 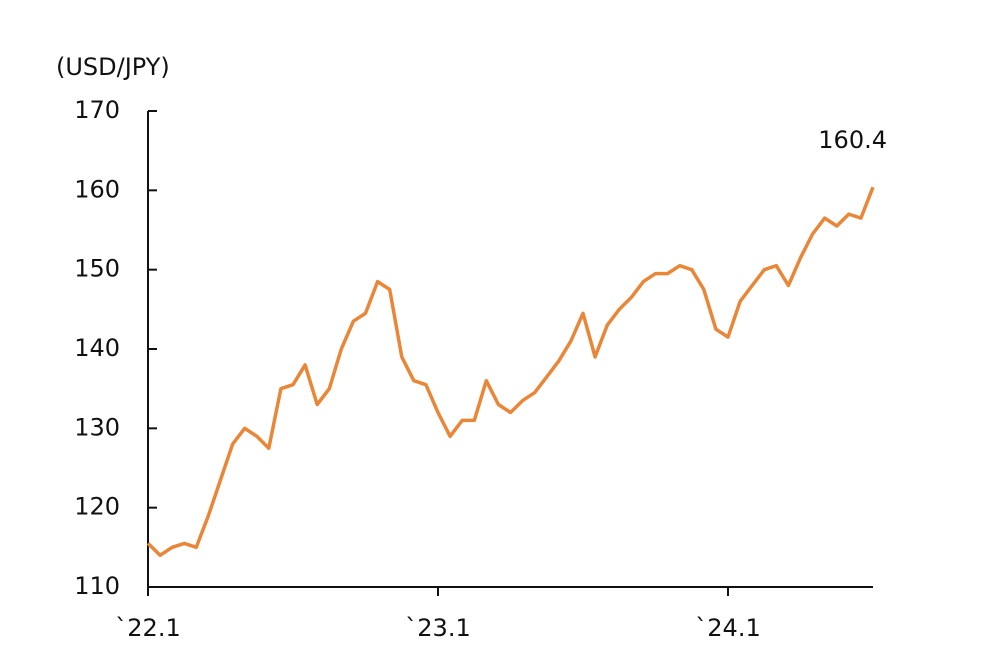 What do you see at coordinates (437, 628) in the screenshot?
I see `x-tick-label: `23.1` at bounding box center [437, 628].